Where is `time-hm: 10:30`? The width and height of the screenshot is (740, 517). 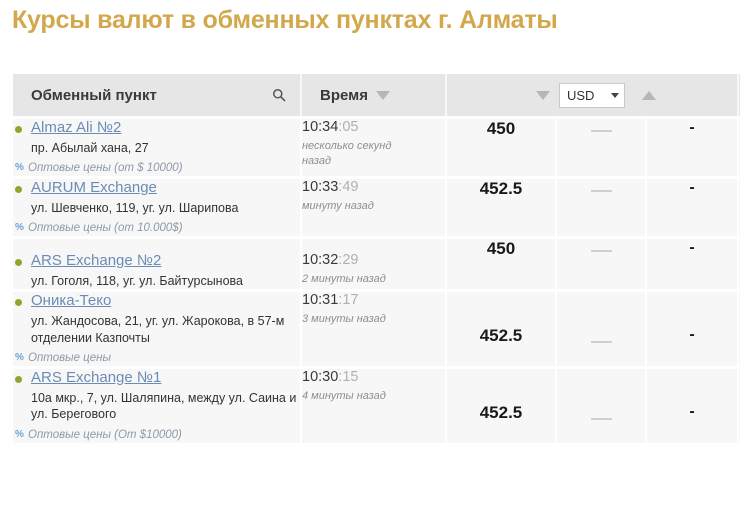
time-hm: 10:30 is located at coordinates (320, 377).